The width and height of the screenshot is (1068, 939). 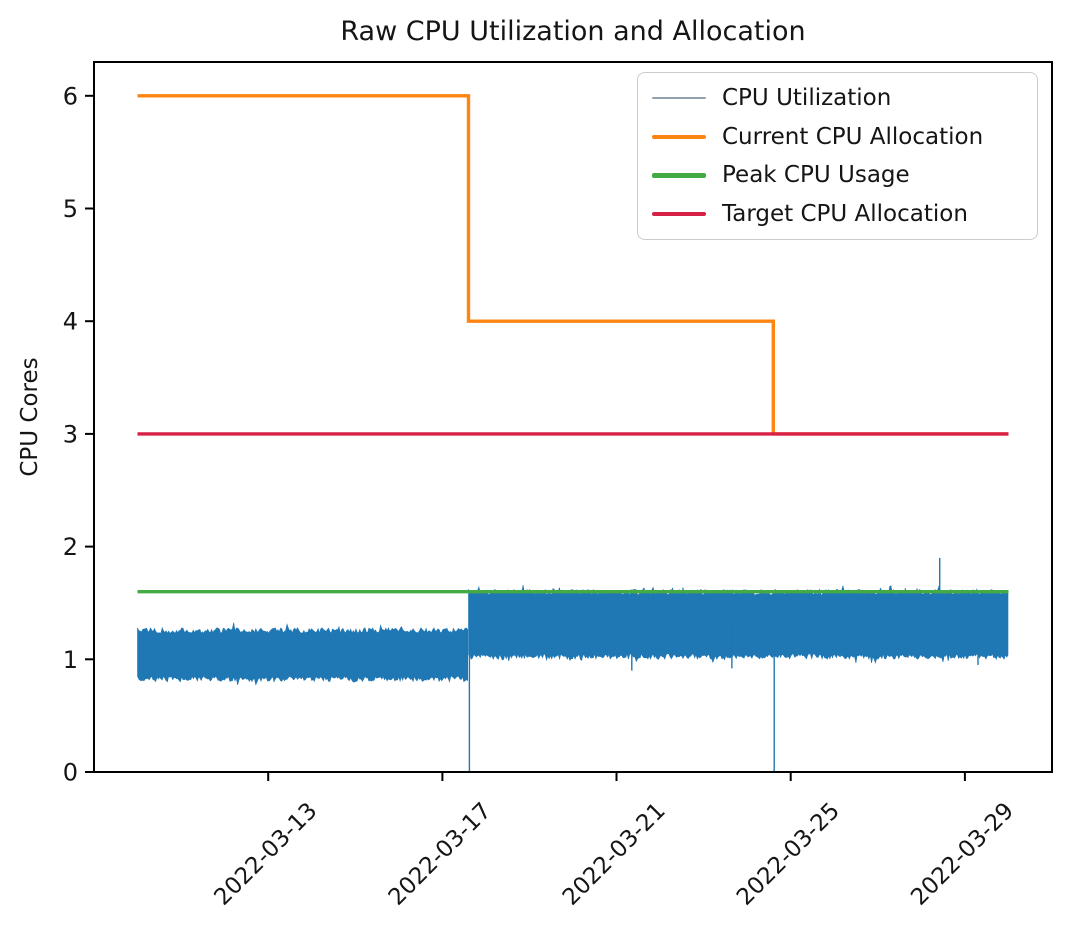 What do you see at coordinates (816, 175) in the screenshot?
I see `legend-label: Peak CPU Usage` at bounding box center [816, 175].